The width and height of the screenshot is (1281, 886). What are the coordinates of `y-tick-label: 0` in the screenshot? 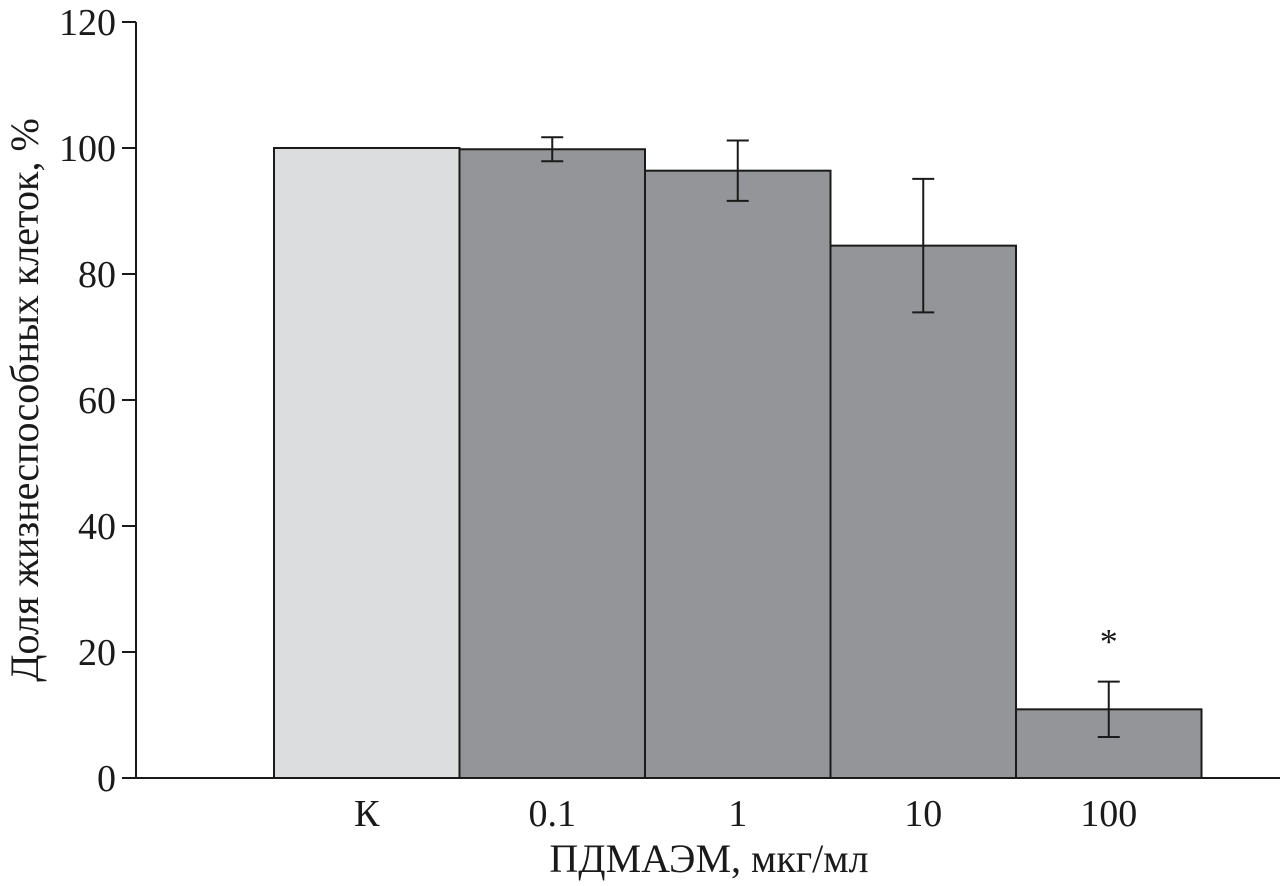 It's located at (106, 779).